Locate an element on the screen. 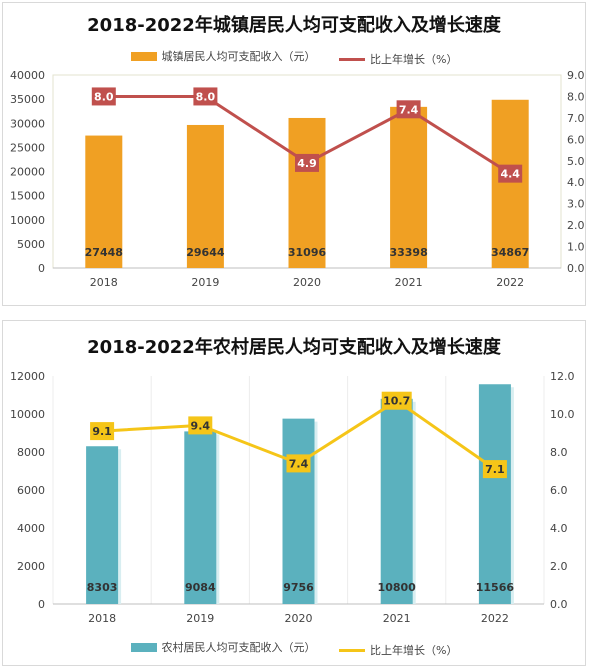  y-left-tick-label: 2000 is located at coordinates (31, 566).